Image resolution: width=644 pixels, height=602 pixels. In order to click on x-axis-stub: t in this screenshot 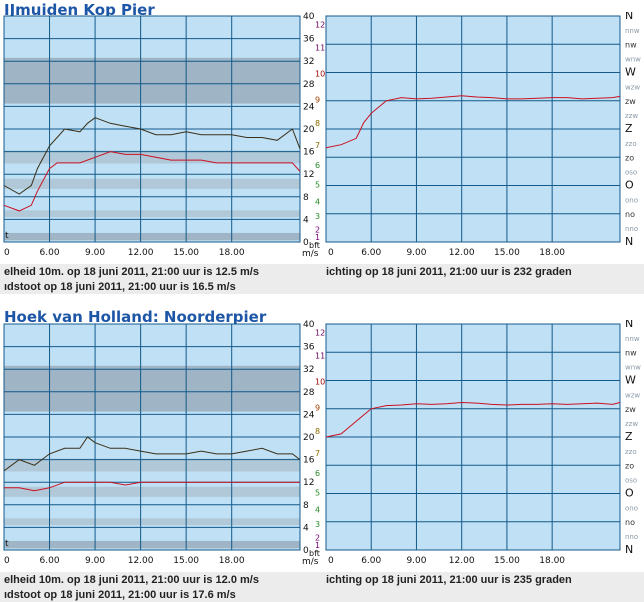, I will do `click(7, 544)`.